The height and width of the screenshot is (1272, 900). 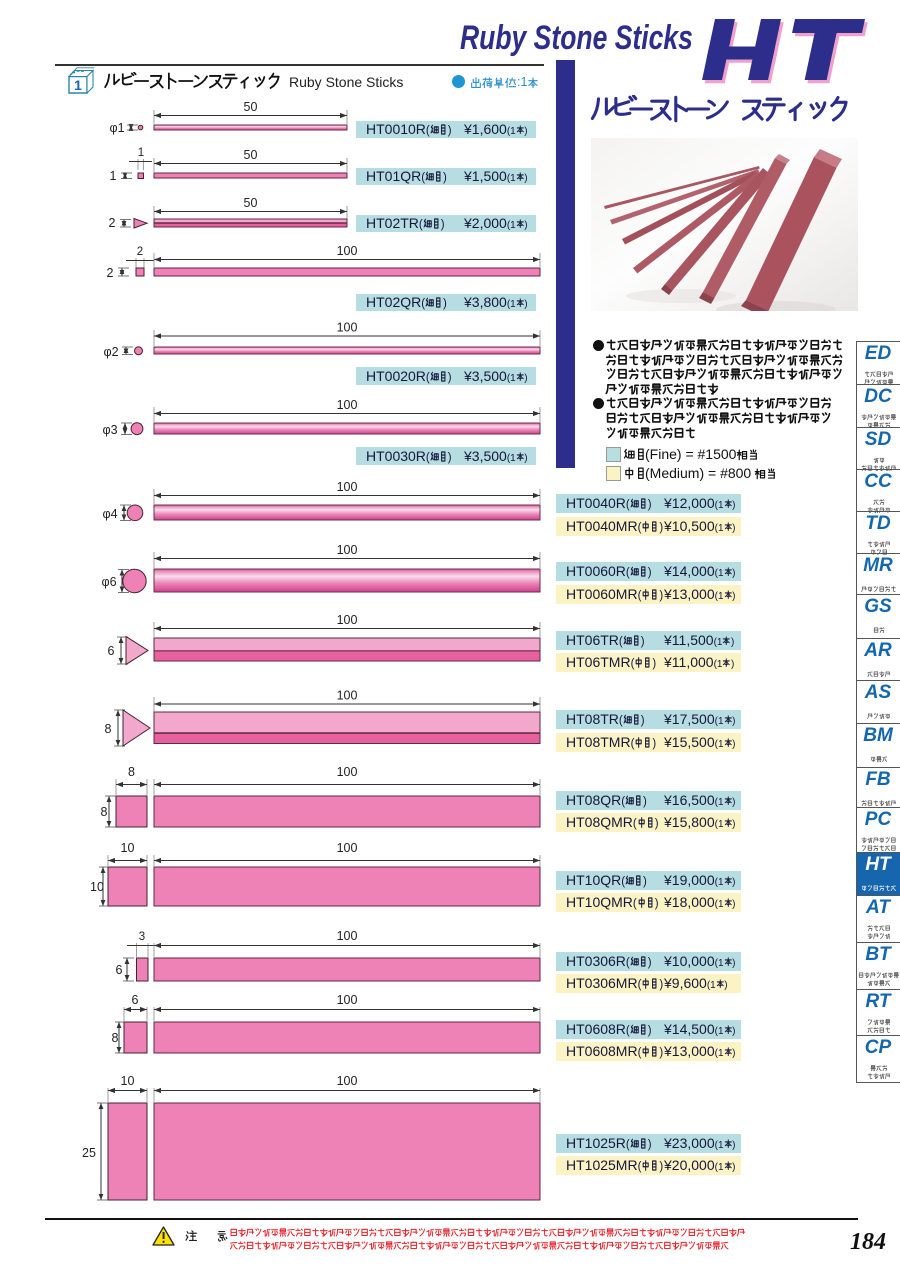 What do you see at coordinates (108, 582) in the screenshot?
I see `svg-text: φ6` at bounding box center [108, 582].